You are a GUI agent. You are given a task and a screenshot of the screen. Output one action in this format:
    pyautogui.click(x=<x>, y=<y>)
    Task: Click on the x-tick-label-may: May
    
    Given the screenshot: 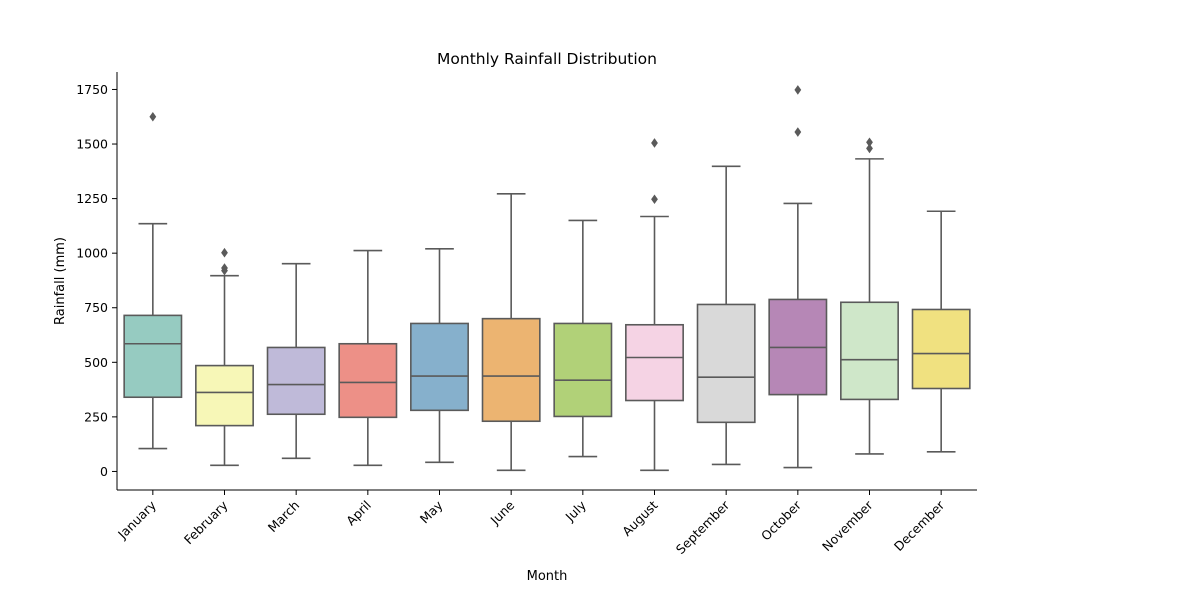 What is the action you would take?
    pyautogui.click(x=431, y=511)
    